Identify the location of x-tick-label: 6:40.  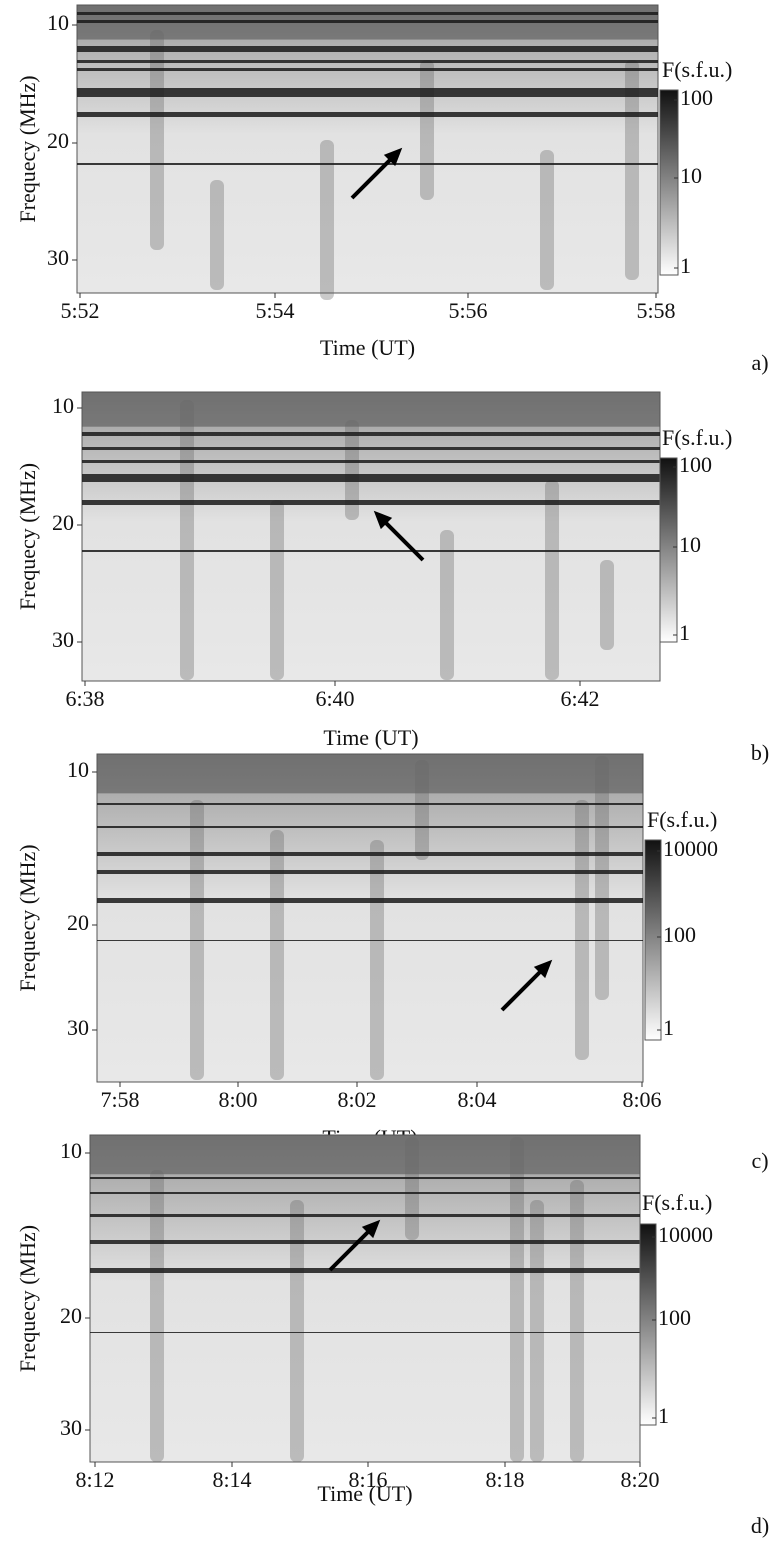
(334, 698).